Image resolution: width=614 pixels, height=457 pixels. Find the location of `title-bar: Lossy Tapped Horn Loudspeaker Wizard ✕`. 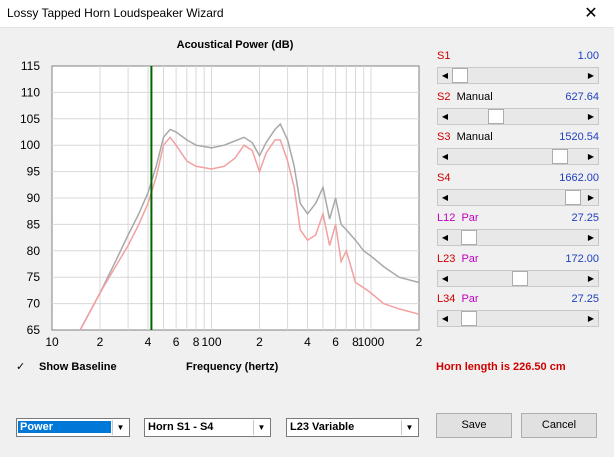

title-bar: Lossy Tapped Horn Loudspeaker Wizard ✕ is located at coordinates (307, 13).